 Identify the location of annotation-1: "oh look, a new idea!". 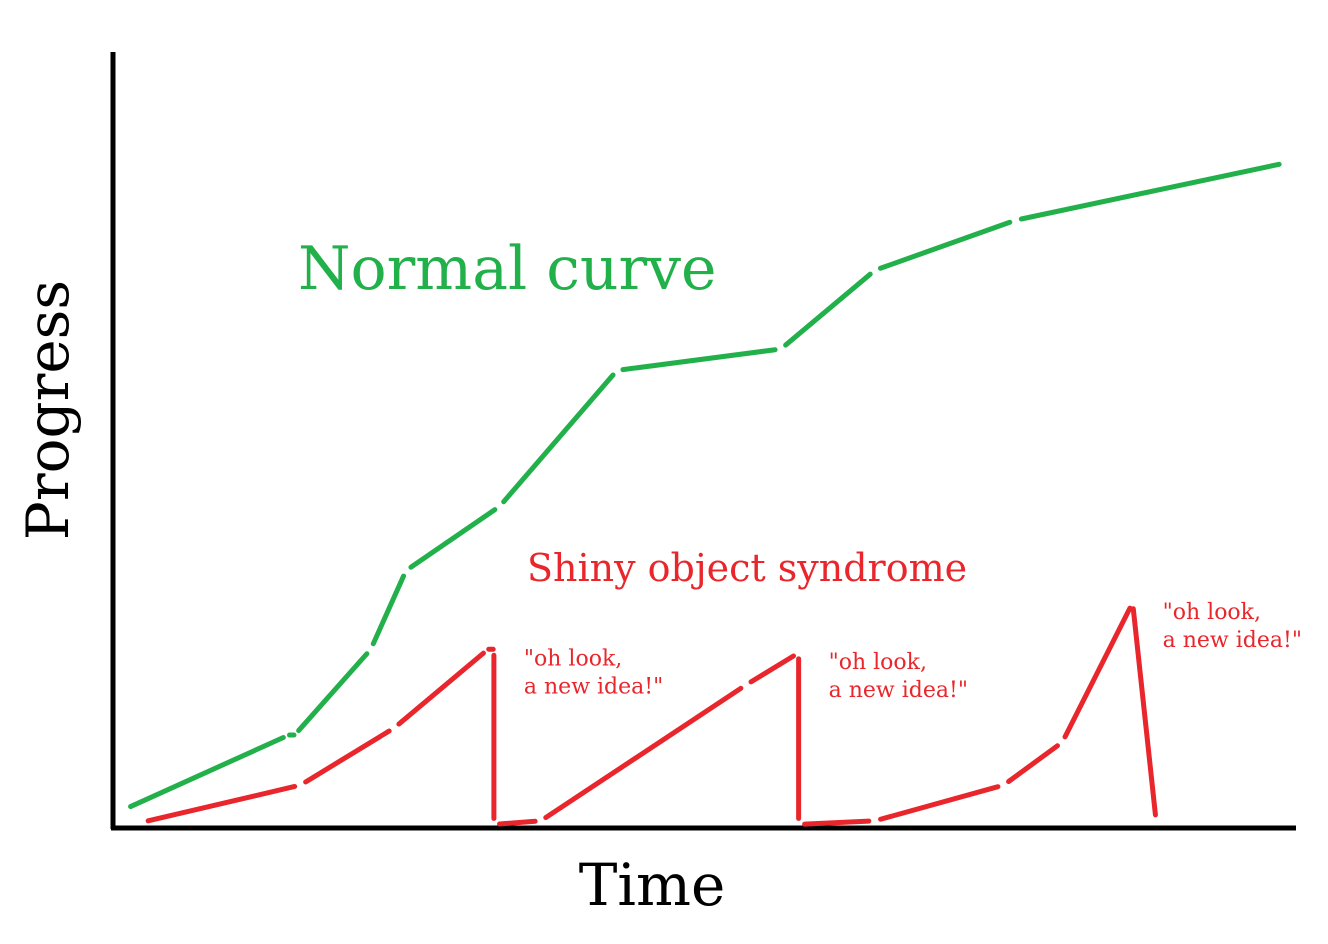
(593, 672).